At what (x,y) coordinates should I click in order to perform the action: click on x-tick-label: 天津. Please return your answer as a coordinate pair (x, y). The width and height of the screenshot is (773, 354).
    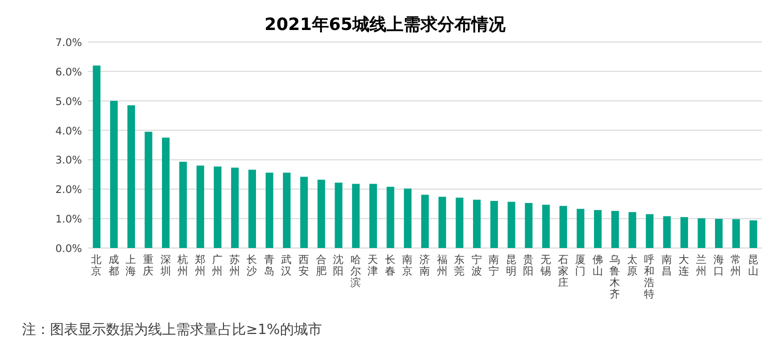
    Looking at the image, I should click on (373, 266).